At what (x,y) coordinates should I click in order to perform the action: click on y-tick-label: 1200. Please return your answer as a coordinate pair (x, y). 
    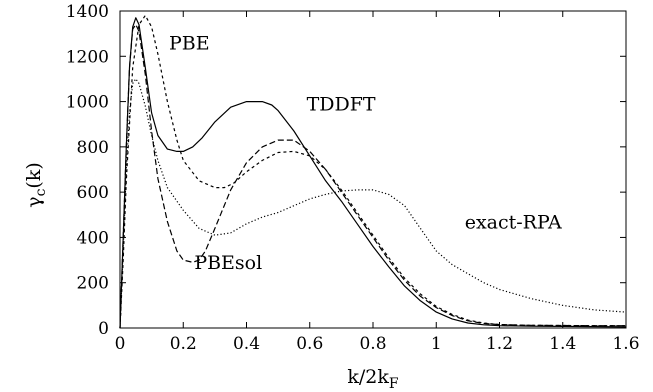
    Looking at the image, I should click on (87, 57).